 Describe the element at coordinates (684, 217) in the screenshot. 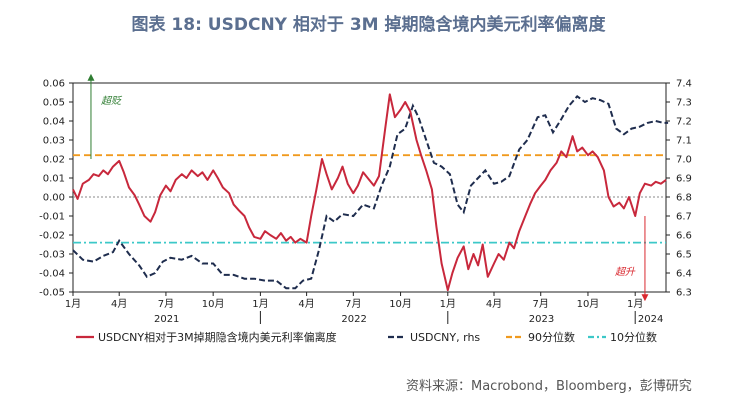

I see `right-tick-label: 6.7` at that location.